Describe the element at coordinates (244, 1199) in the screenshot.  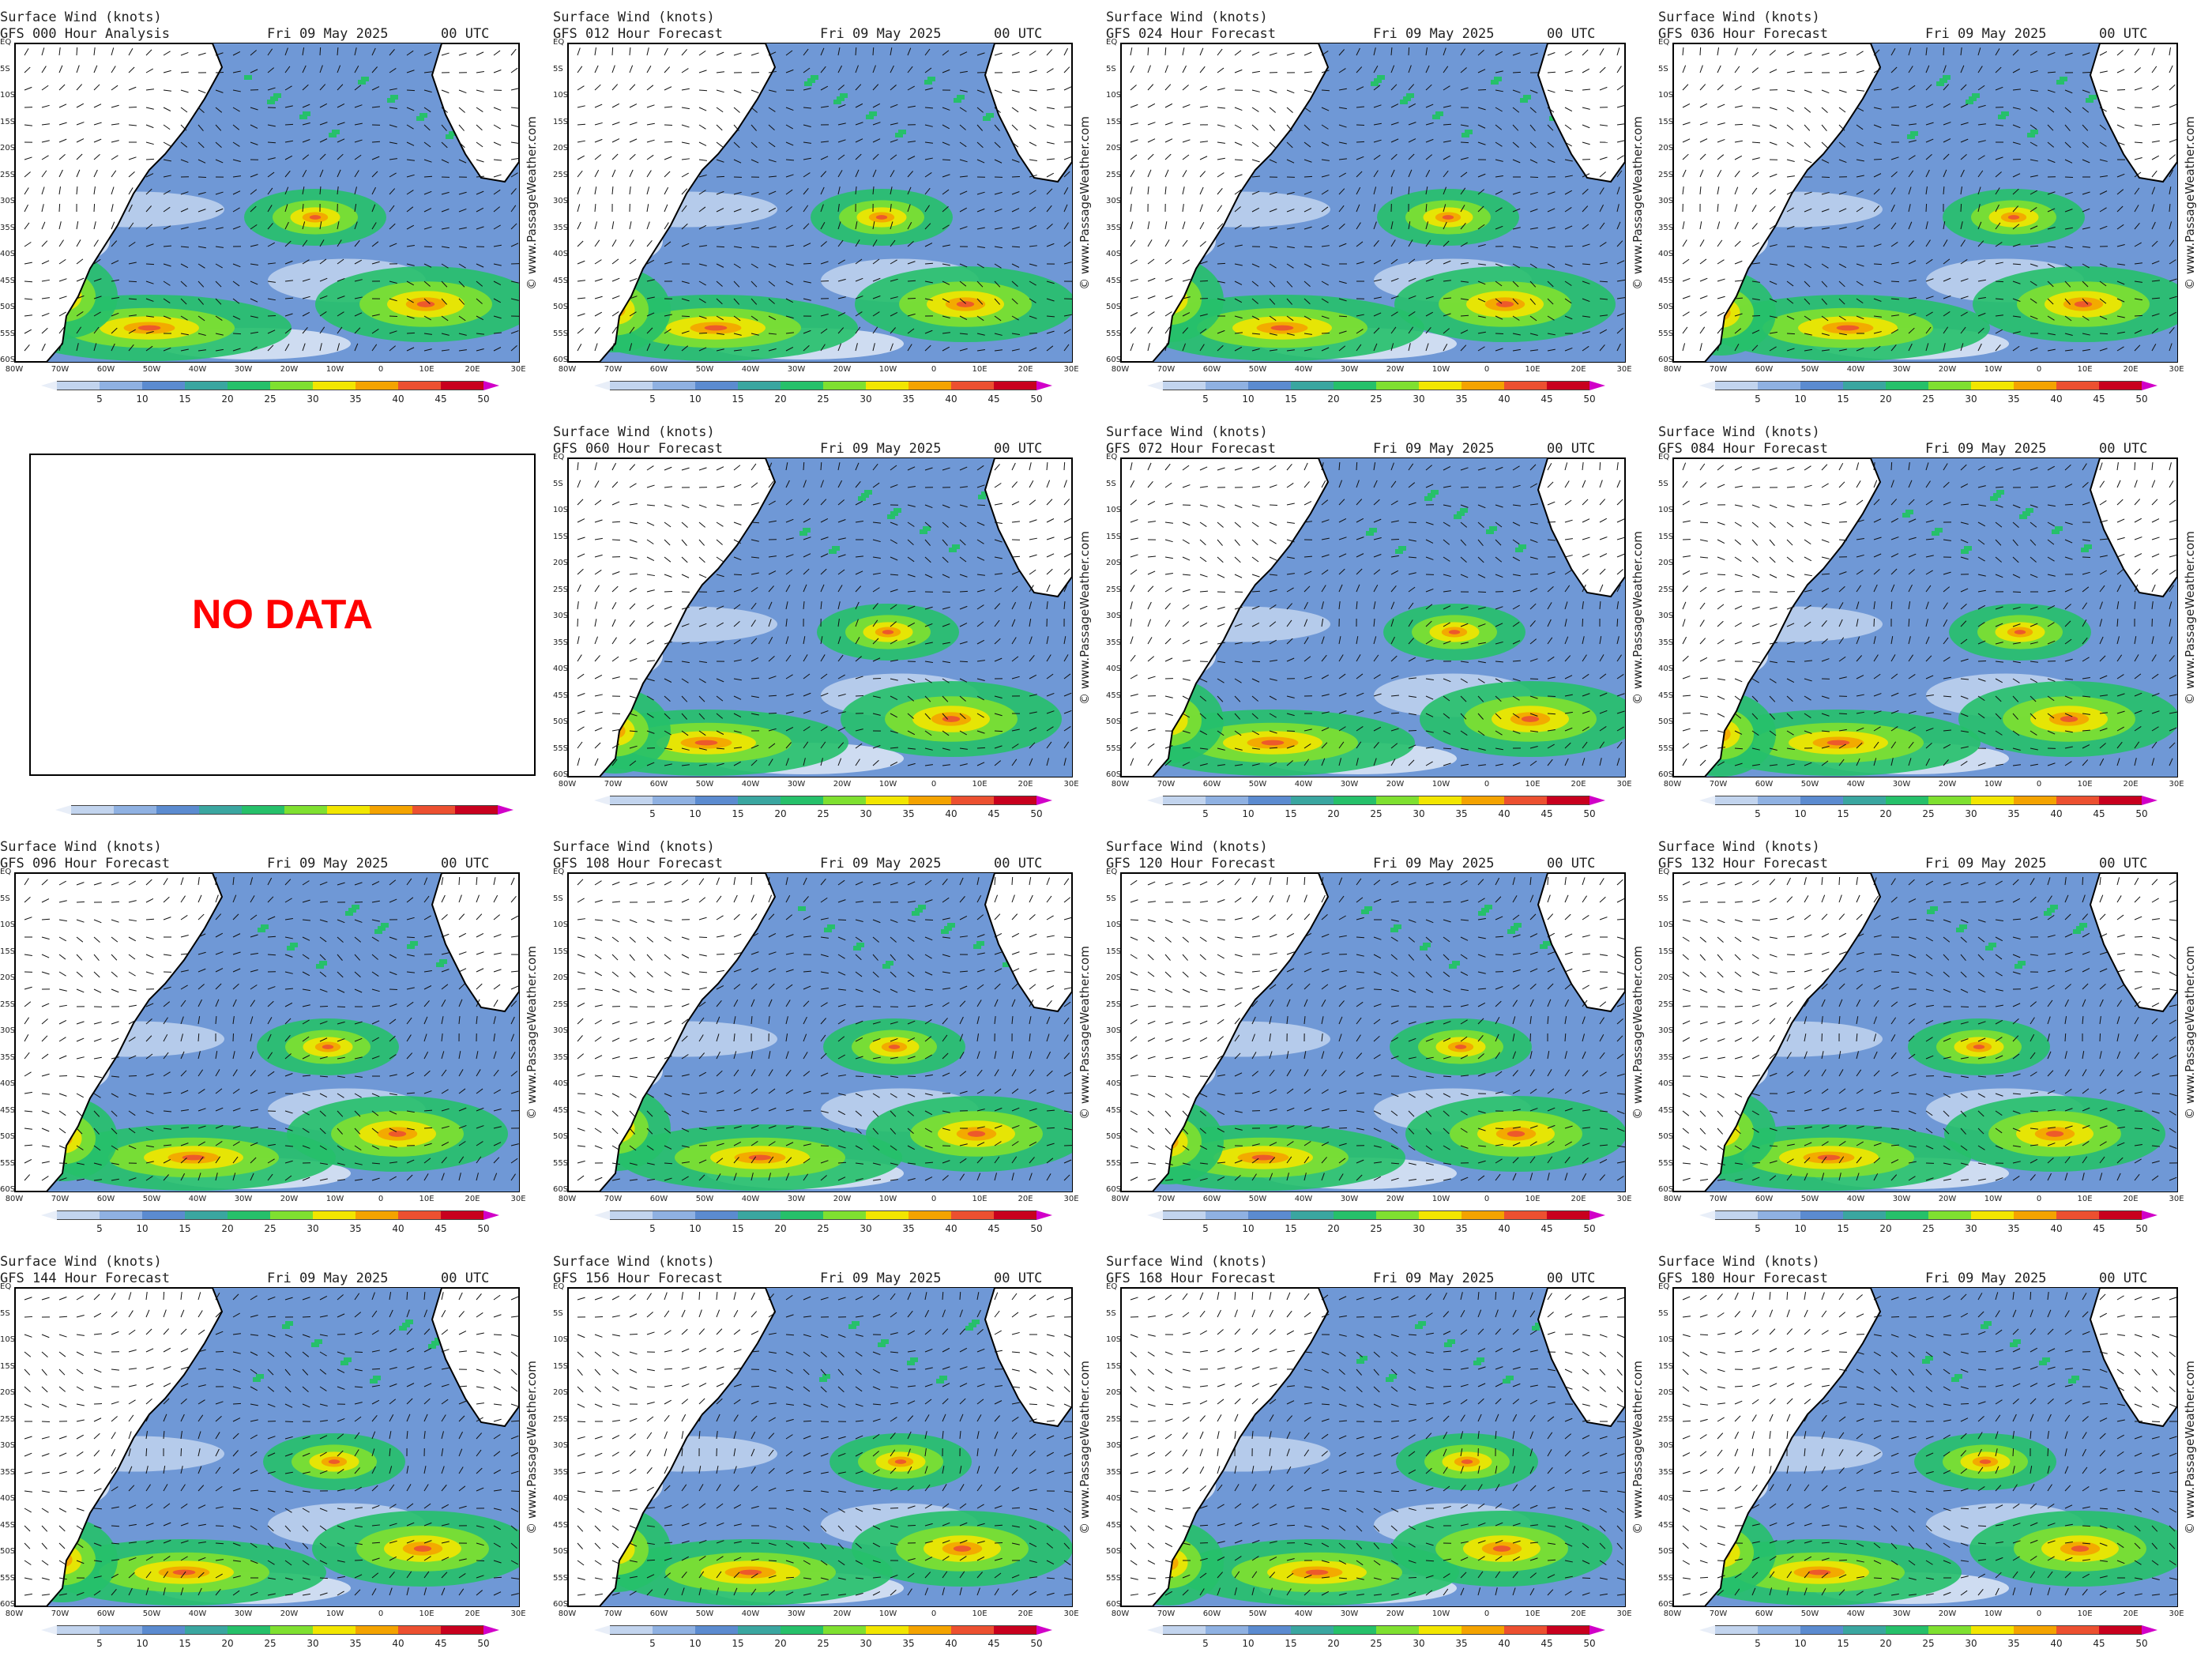
I see `longitude-label: 30W` at that location.